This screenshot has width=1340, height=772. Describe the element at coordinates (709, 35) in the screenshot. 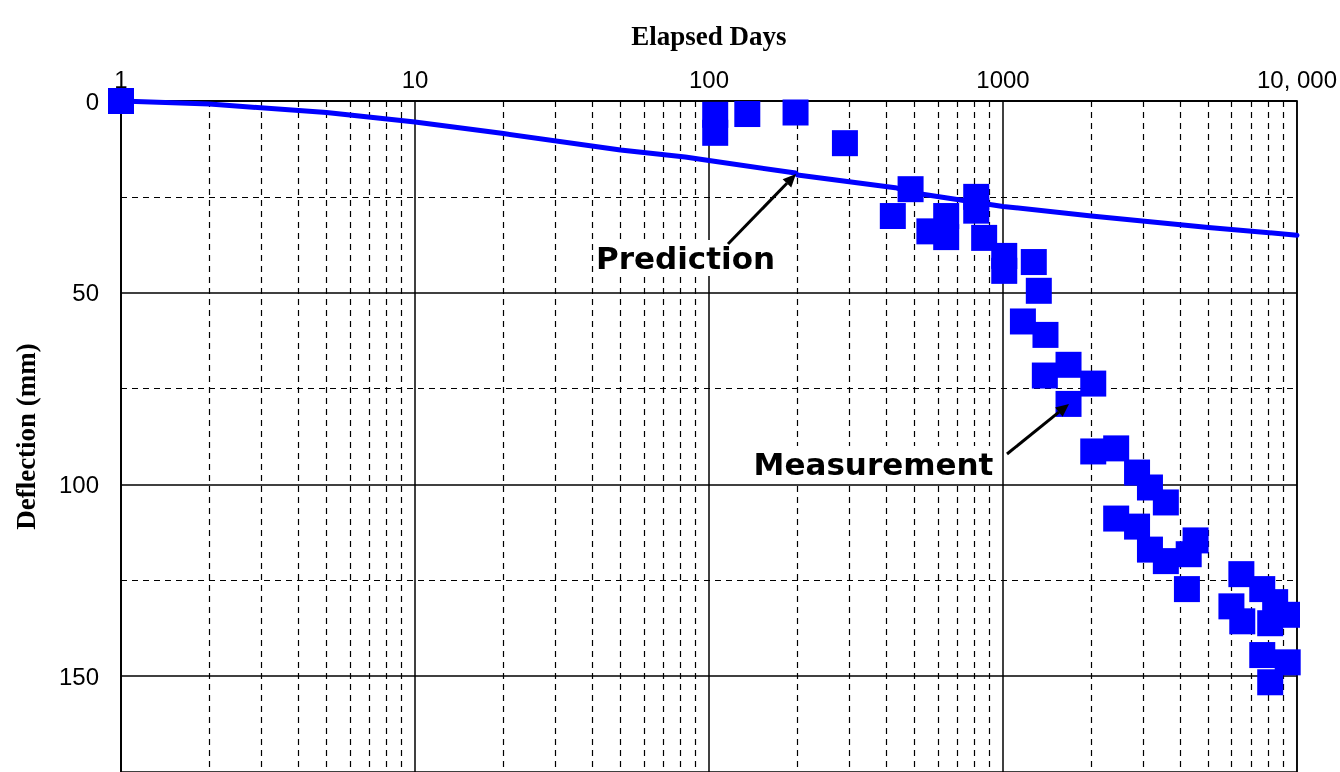

I see `x-axis-title: Elapsed Days` at that location.